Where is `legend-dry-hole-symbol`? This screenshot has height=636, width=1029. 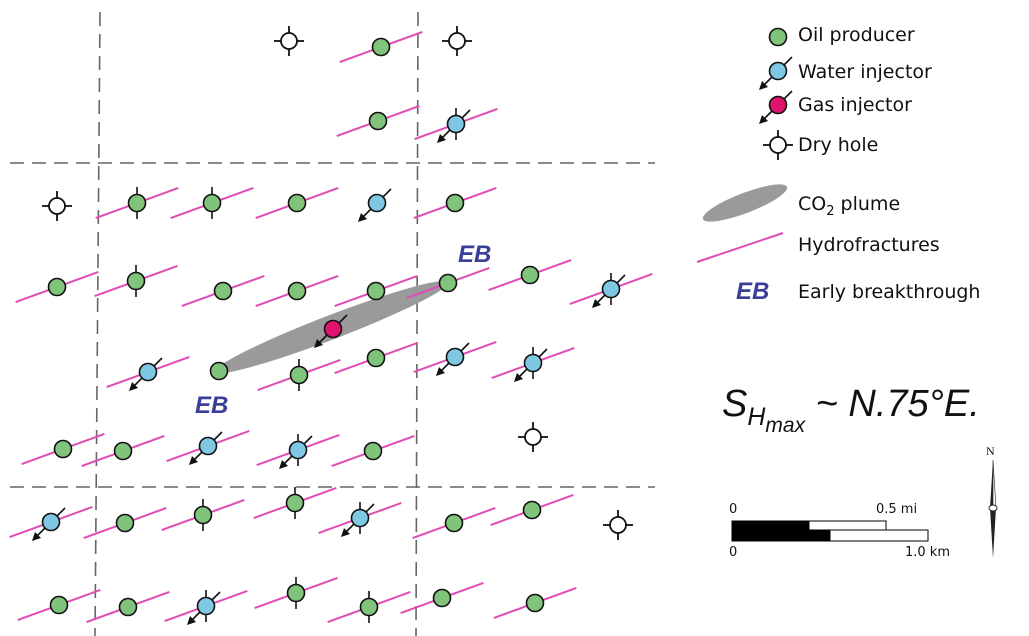
legend-dry-hole-symbol is located at coordinates (778, 145).